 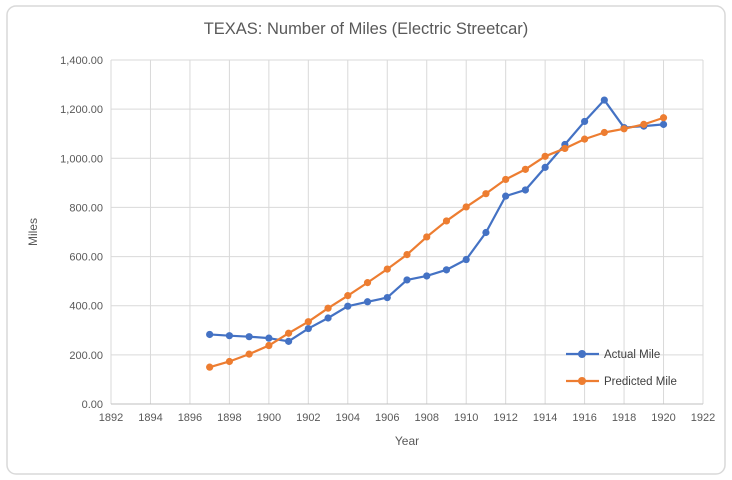 I want to click on x-tick-label: 1906, so click(x=387, y=418).